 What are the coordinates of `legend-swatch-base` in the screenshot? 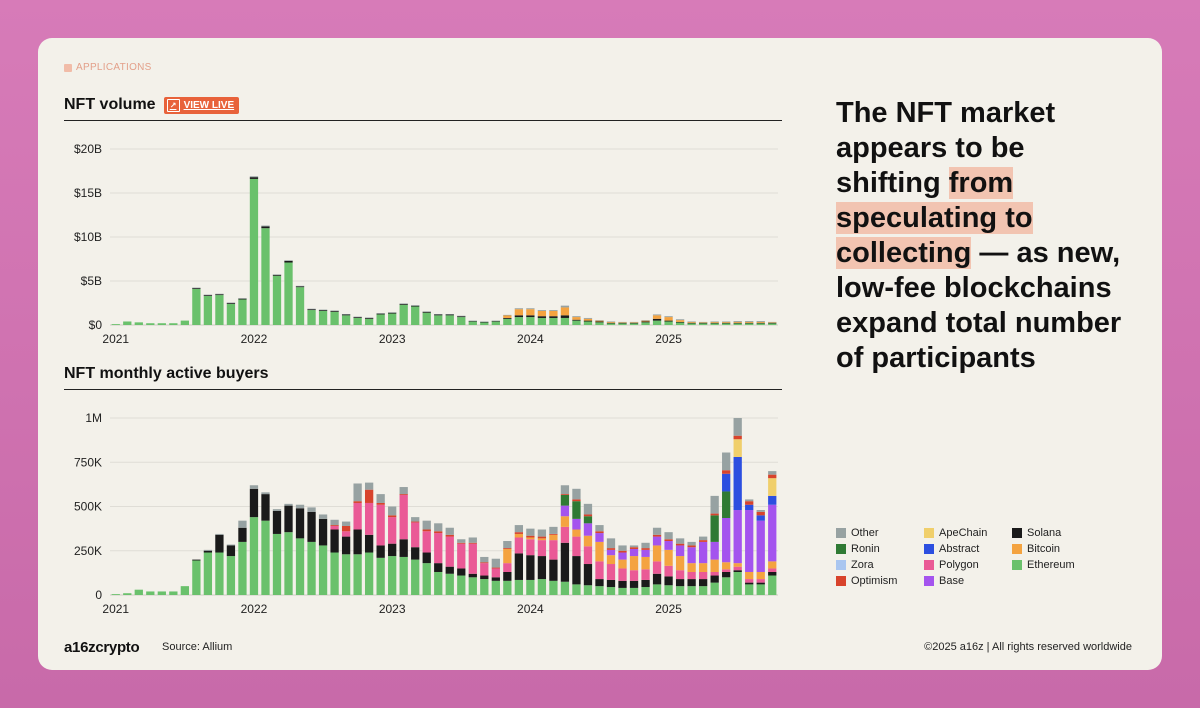 It's located at (929, 581).